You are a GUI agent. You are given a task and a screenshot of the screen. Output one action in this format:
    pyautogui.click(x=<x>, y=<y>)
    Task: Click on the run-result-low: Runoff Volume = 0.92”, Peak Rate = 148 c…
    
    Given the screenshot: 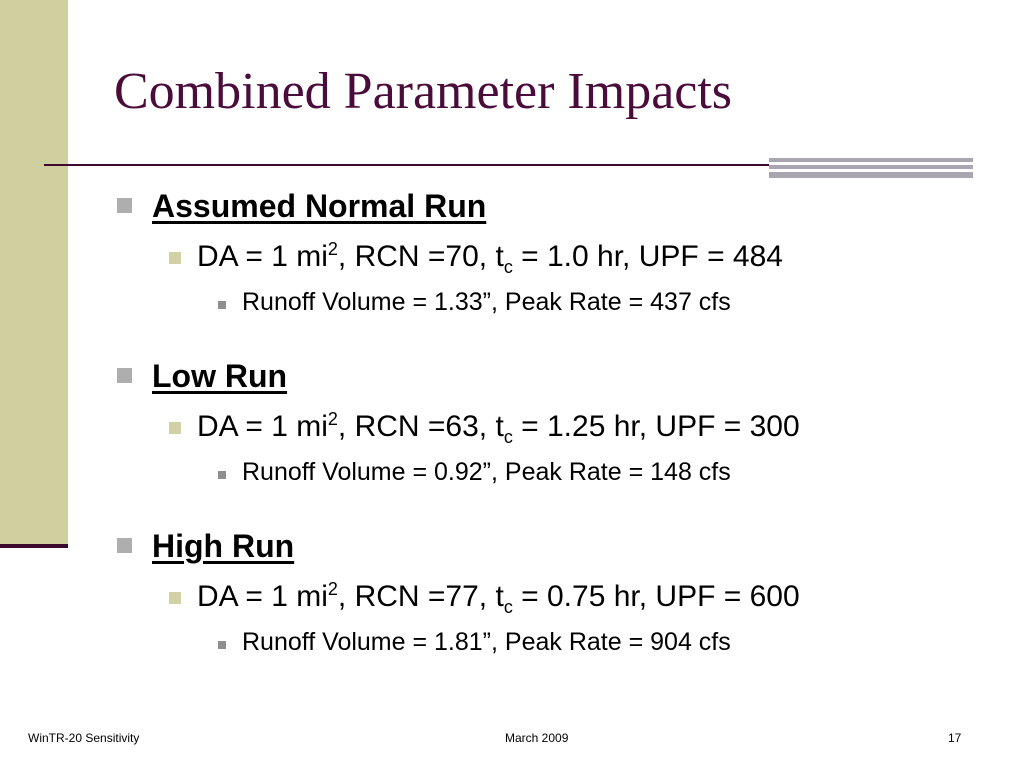 What is the action you would take?
    pyautogui.click(x=486, y=472)
    